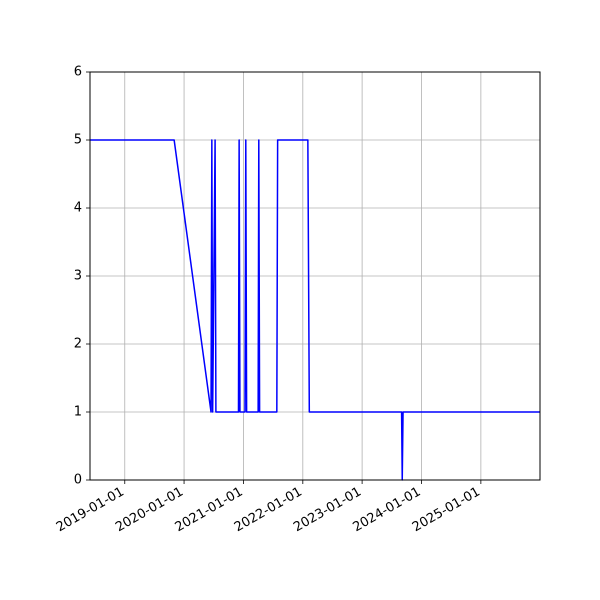  What do you see at coordinates (78, 344) in the screenshot?
I see `y-tick-label: 2` at bounding box center [78, 344].